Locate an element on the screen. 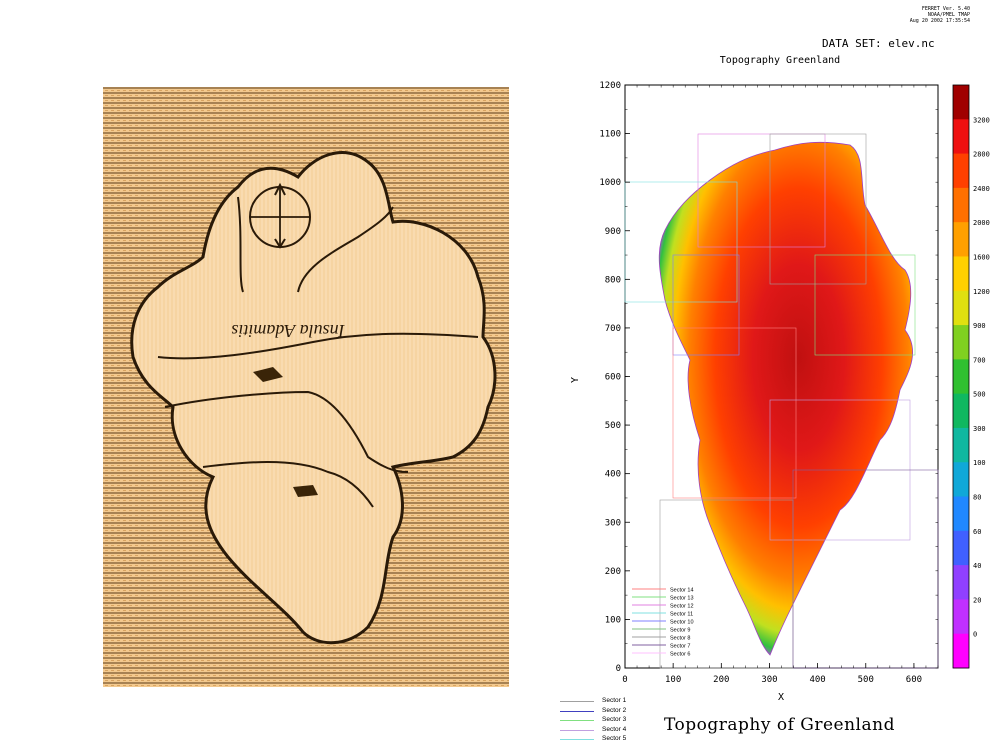 The height and width of the screenshot is (756, 1000). colorbar-label: 2800 is located at coordinates (981, 155).